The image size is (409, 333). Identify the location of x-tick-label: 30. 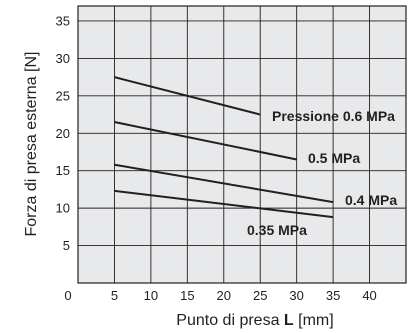
(296, 295).